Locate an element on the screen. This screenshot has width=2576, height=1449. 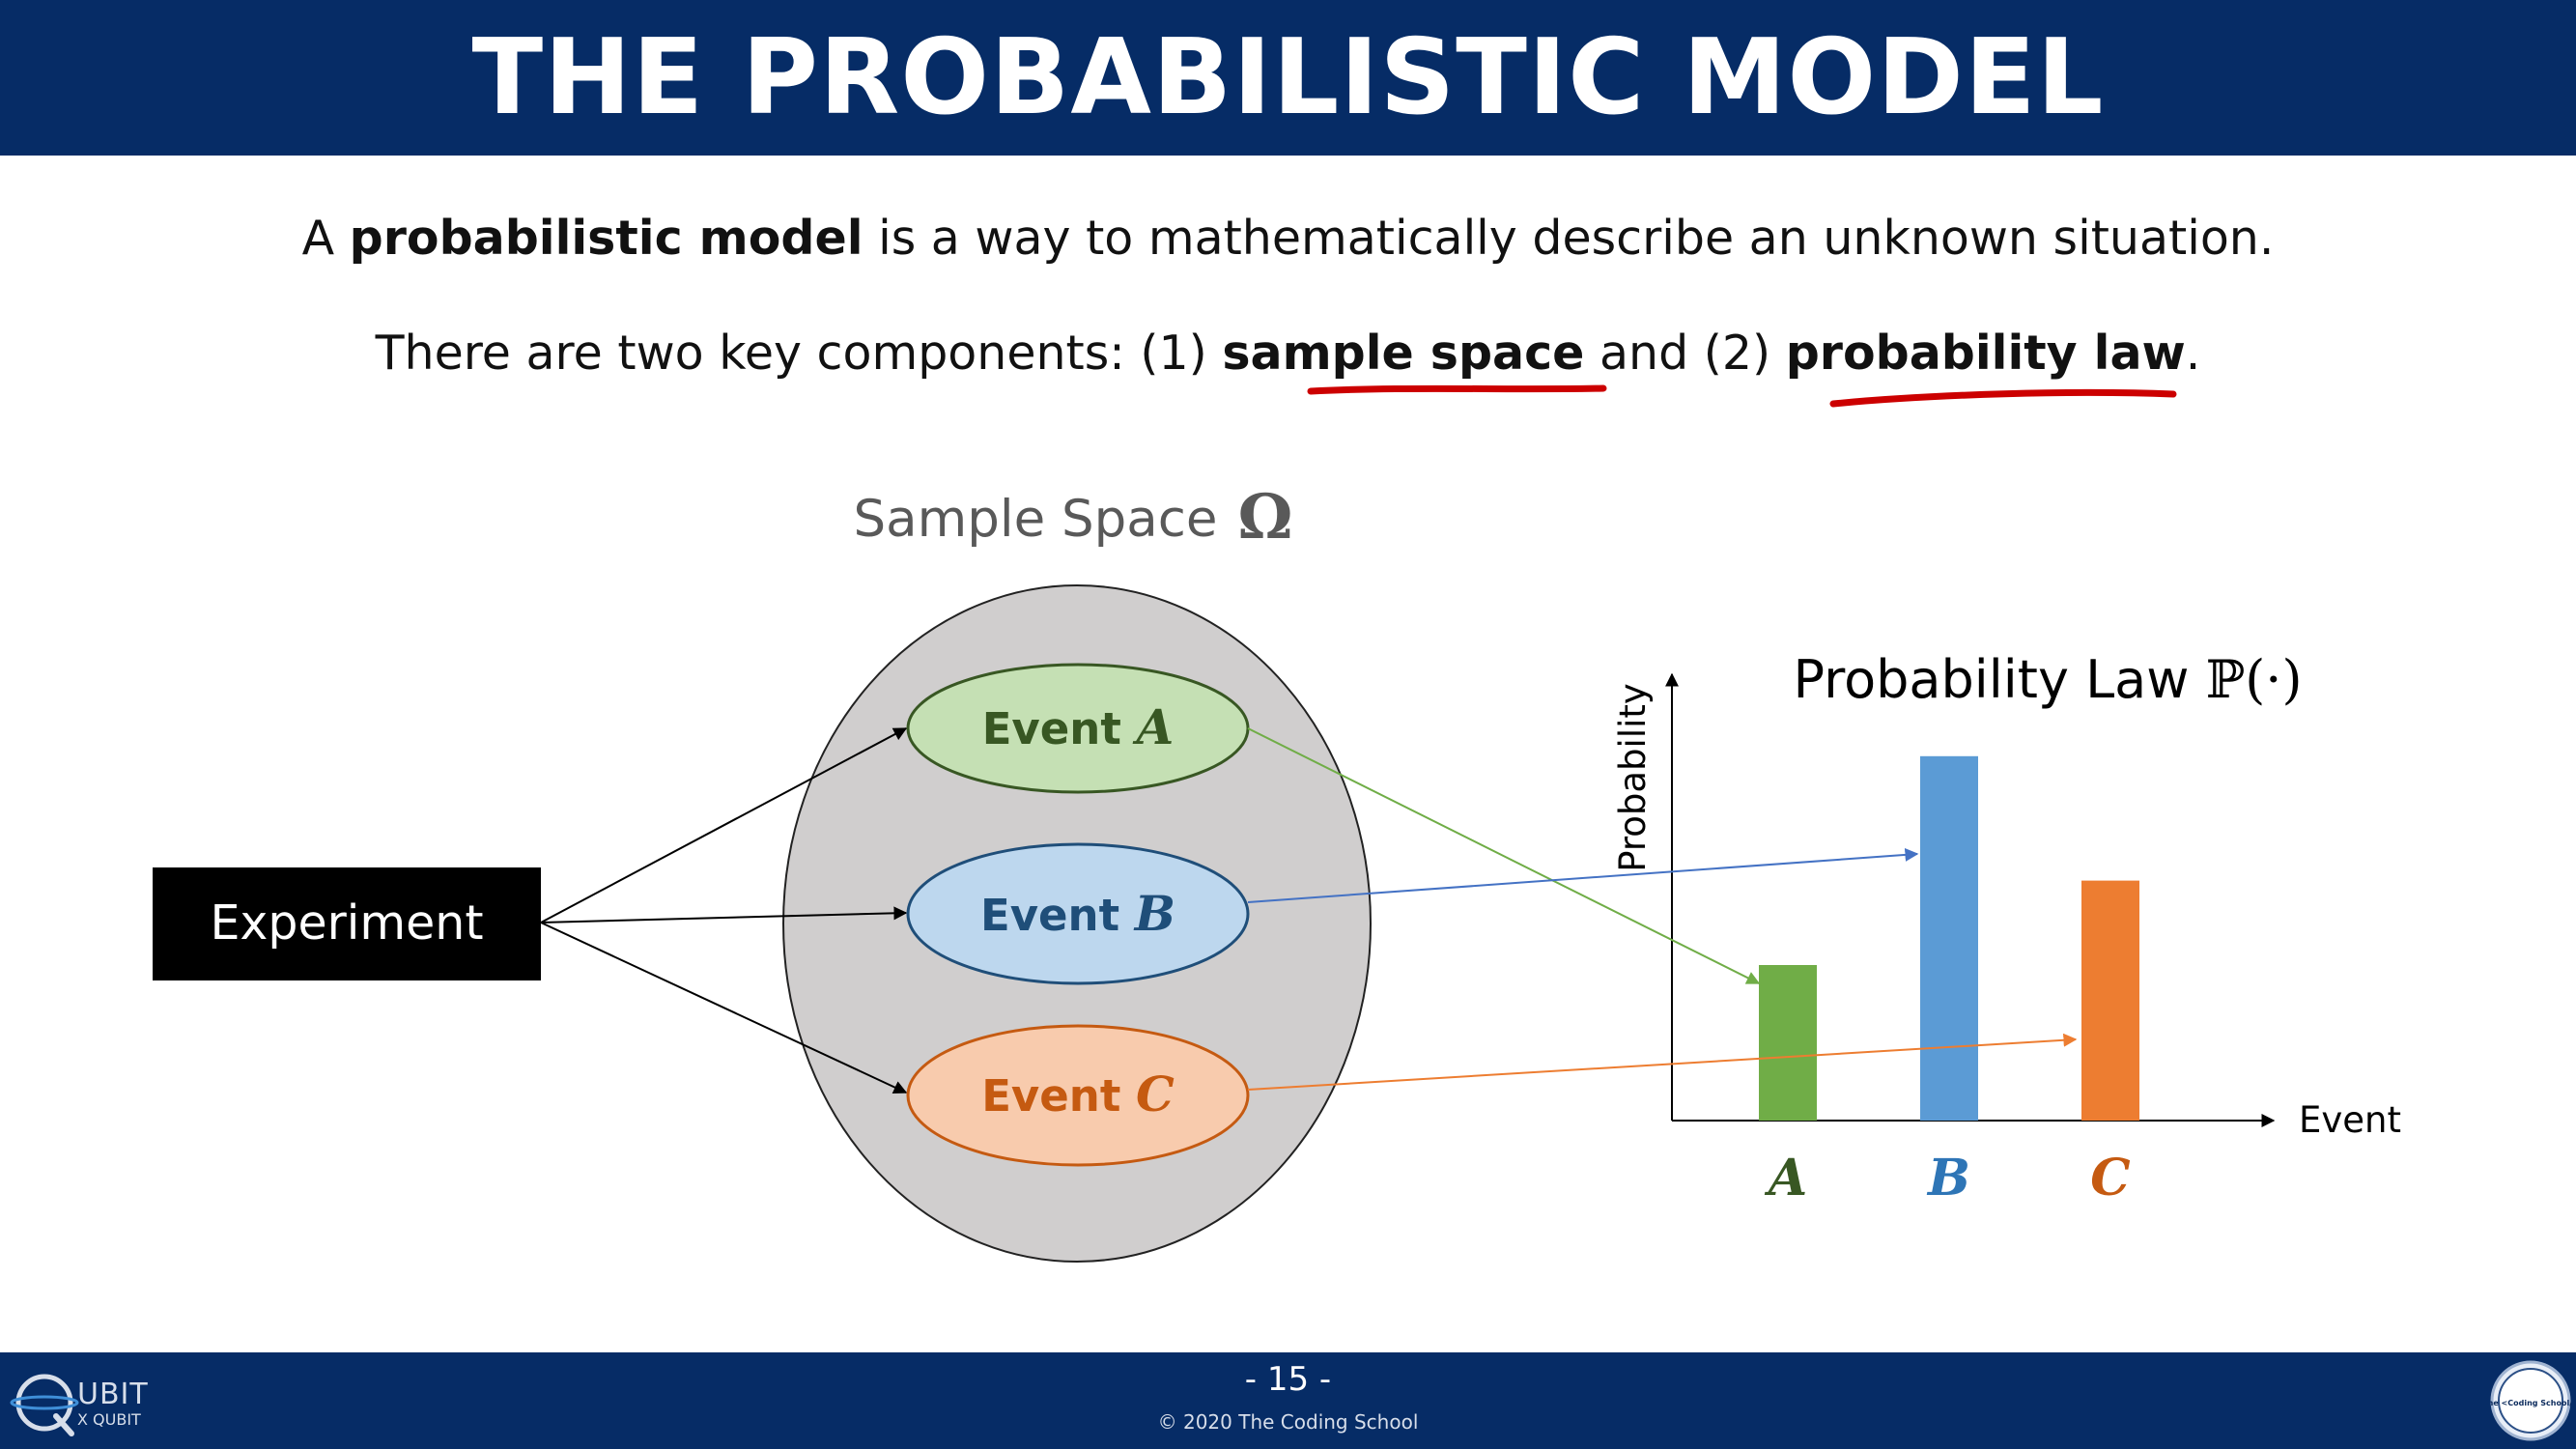
category-label-b: B is located at coordinates (1948, 1178).